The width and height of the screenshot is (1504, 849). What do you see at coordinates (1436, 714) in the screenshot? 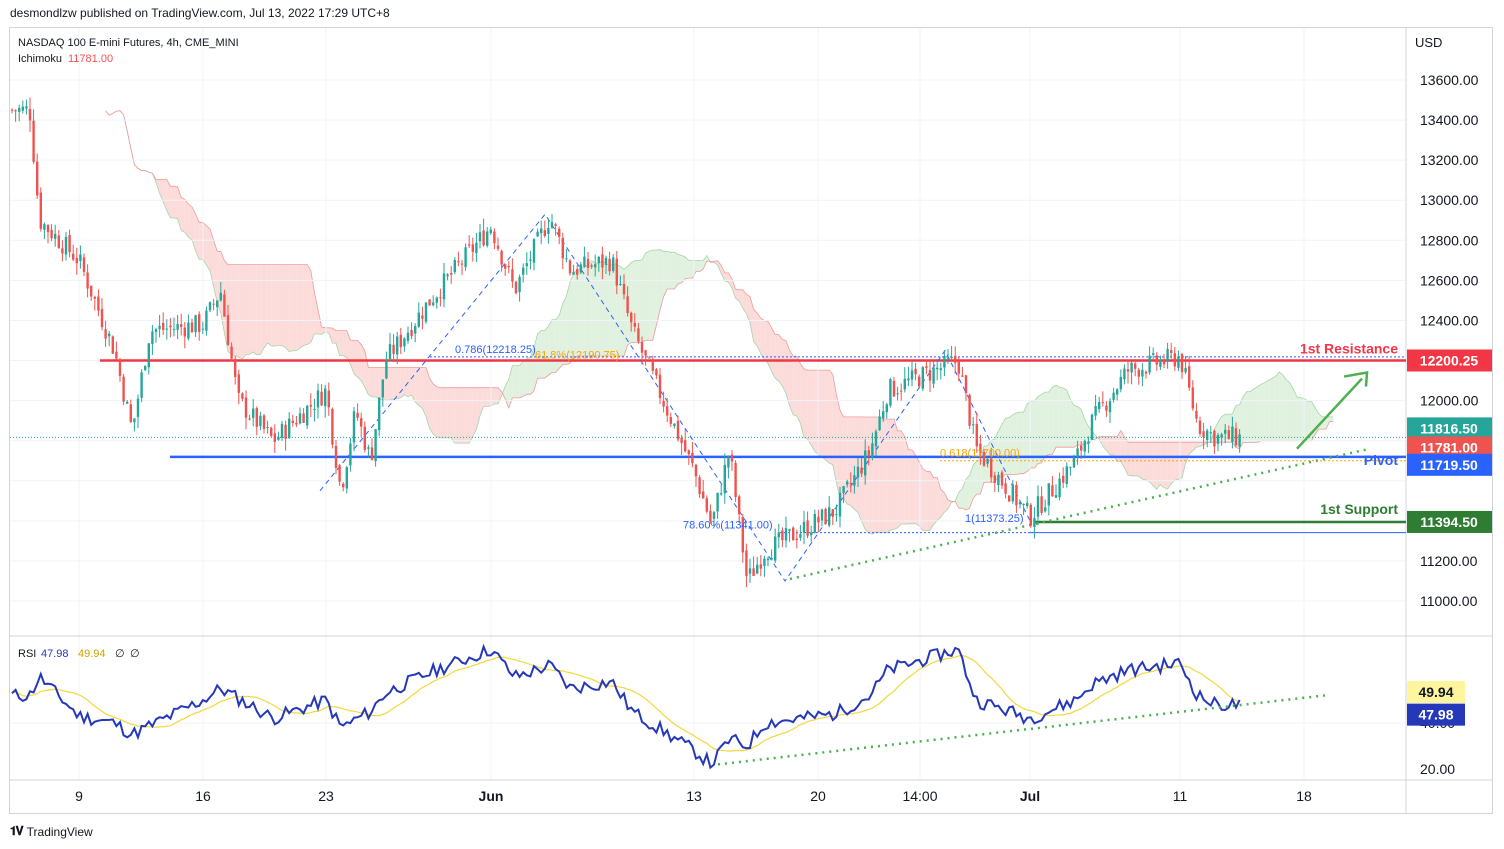
I see `rsi-axis-badge: 47.98` at bounding box center [1436, 714].